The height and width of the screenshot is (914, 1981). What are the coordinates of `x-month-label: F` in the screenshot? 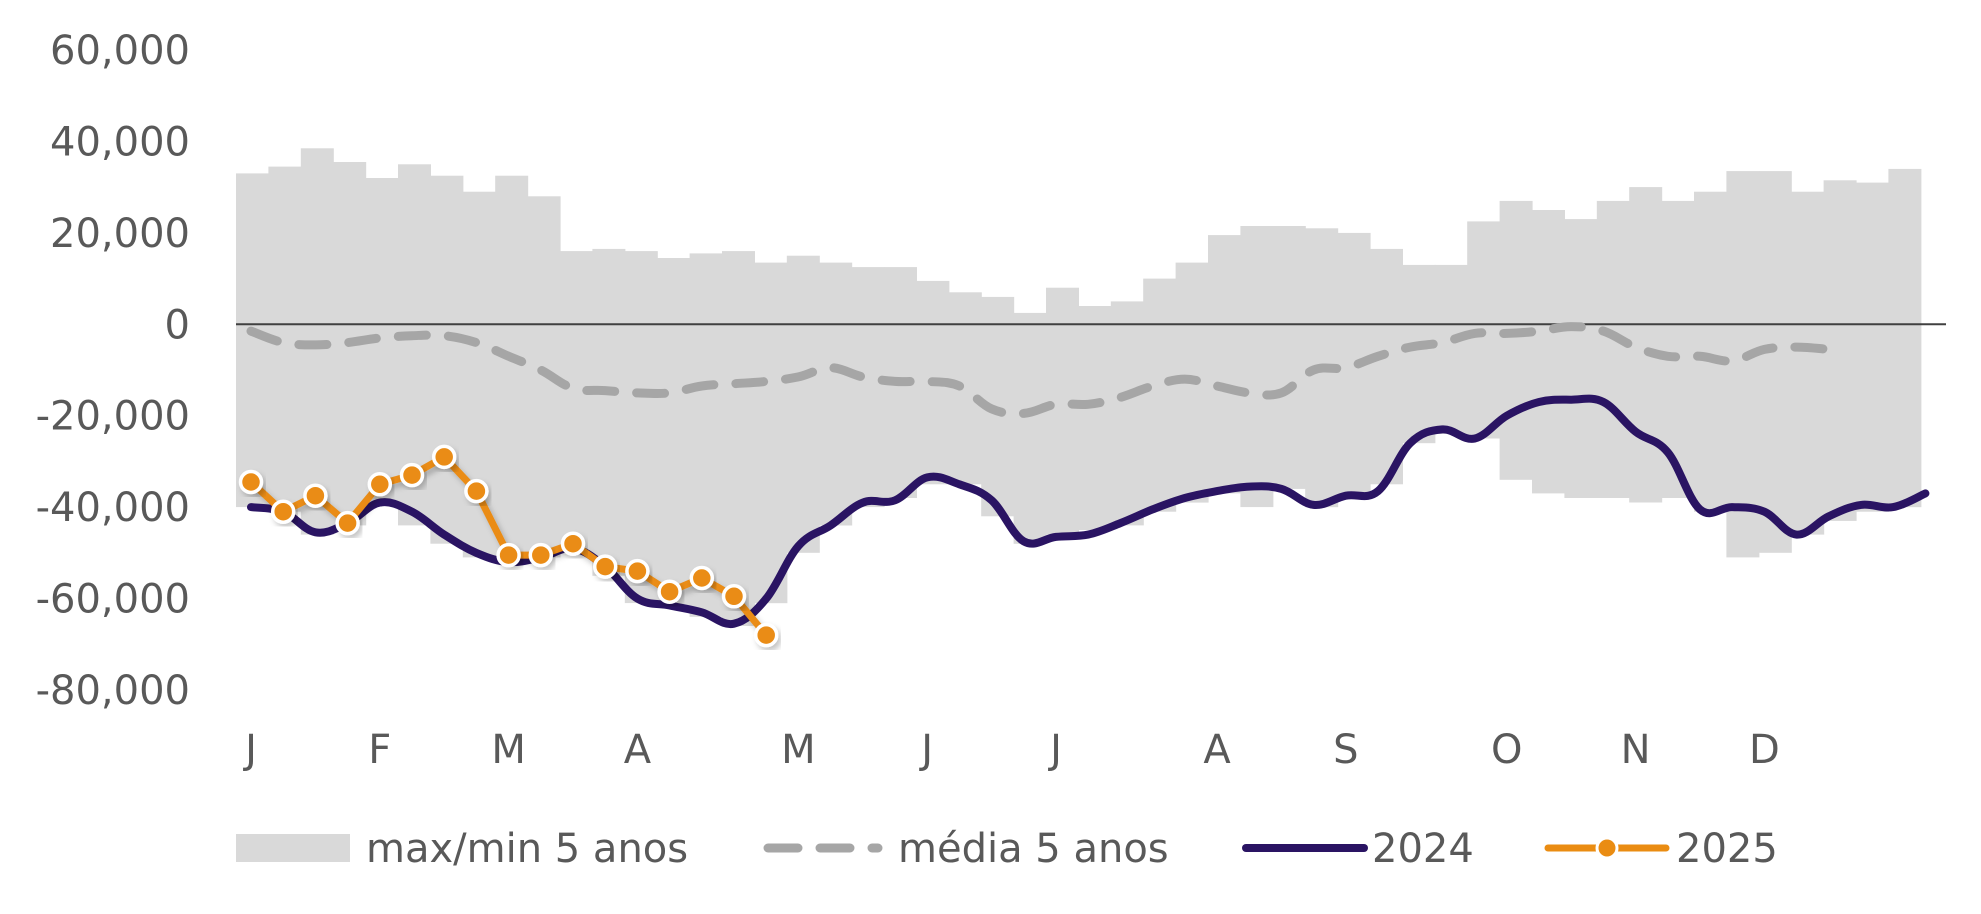 It's located at (379, 750).